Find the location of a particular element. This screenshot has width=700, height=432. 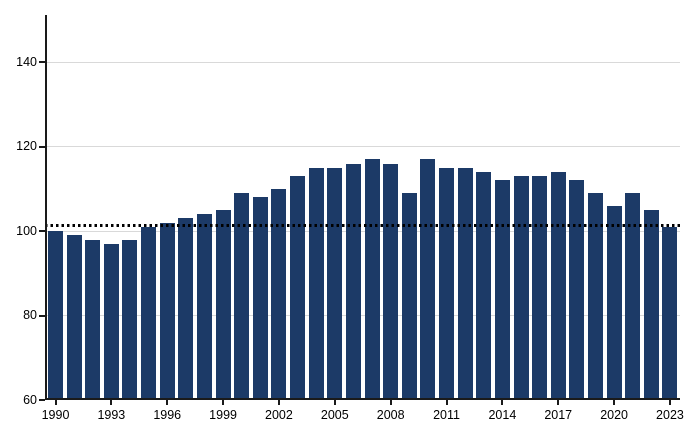

x-tick-2011 is located at coordinates (446, 402).